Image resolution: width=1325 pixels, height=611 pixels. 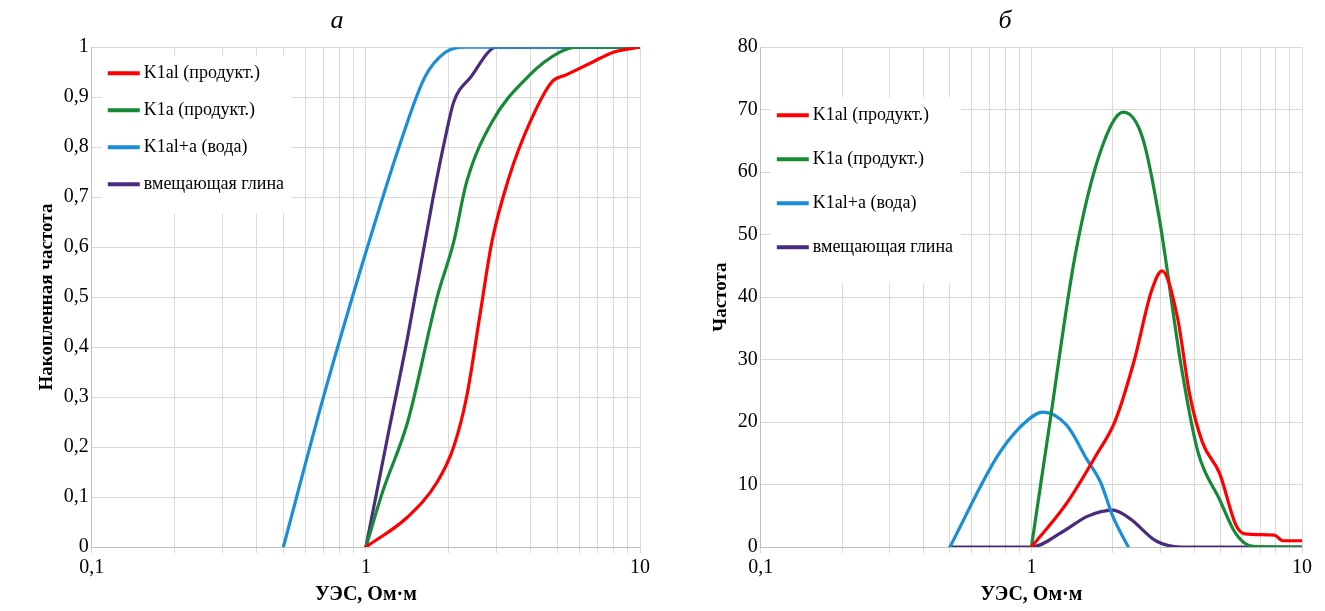 I want to click on y-tick-label: 1, so click(x=83, y=45).